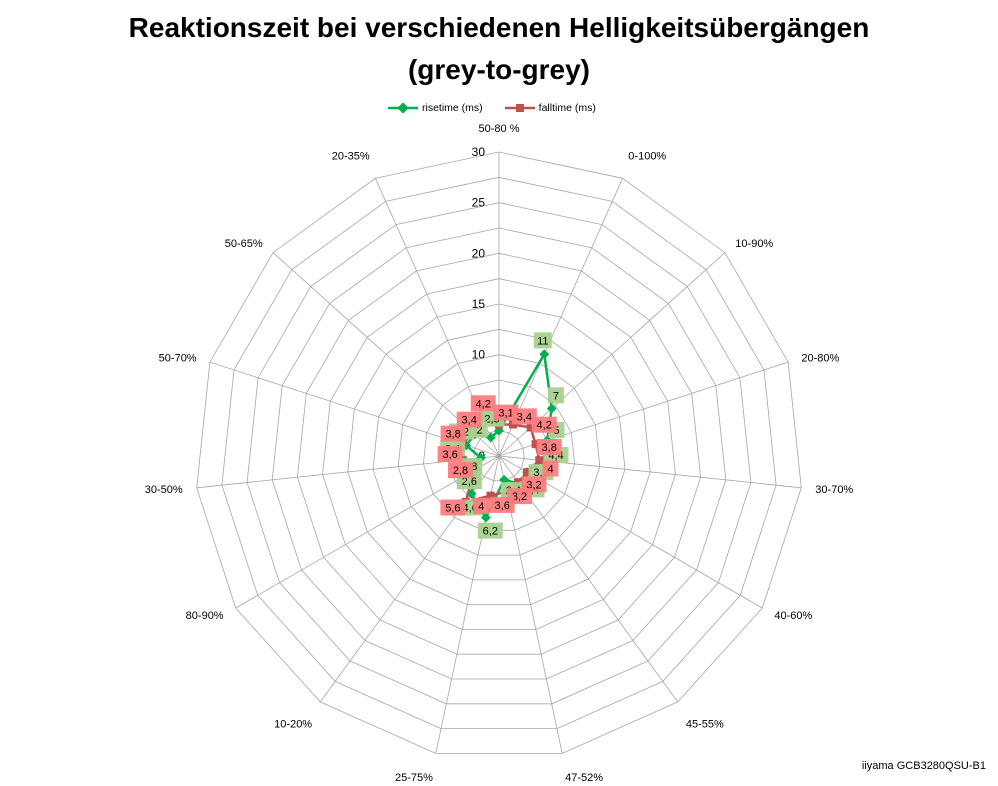 The height and width of the screenshot is (786, 998). I want to click on category-label: 40-60%, so click(793, 616).